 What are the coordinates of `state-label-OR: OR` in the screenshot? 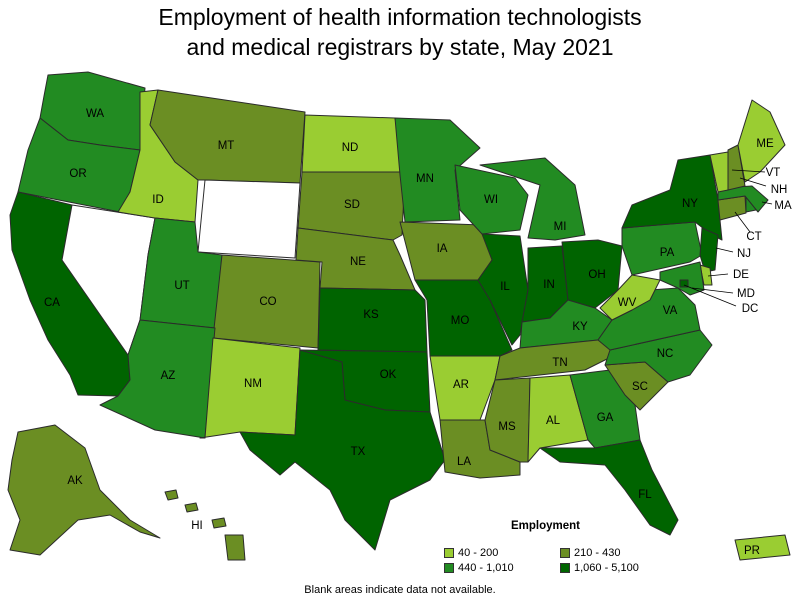 It's located at (77, 174).